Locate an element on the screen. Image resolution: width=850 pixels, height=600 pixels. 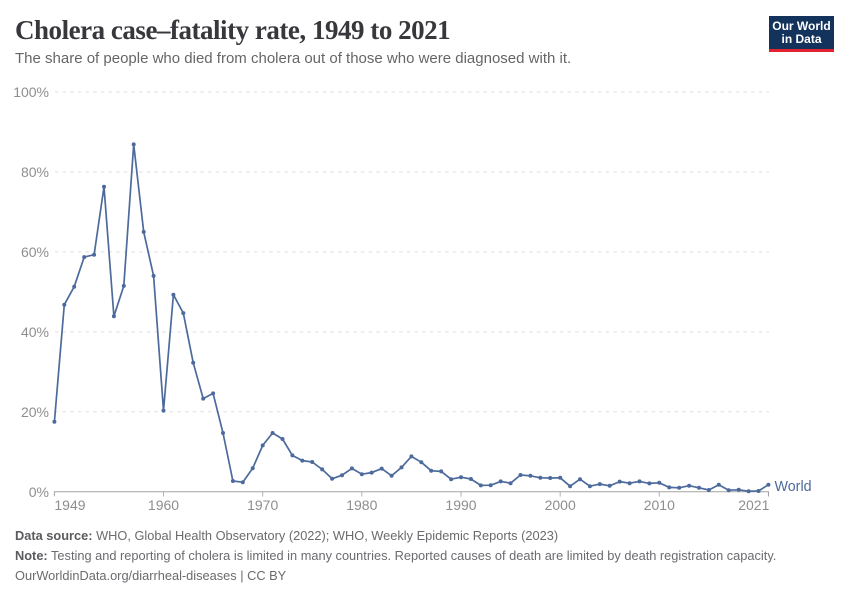
svg-text: 0% is located at coordinates (39, 492).